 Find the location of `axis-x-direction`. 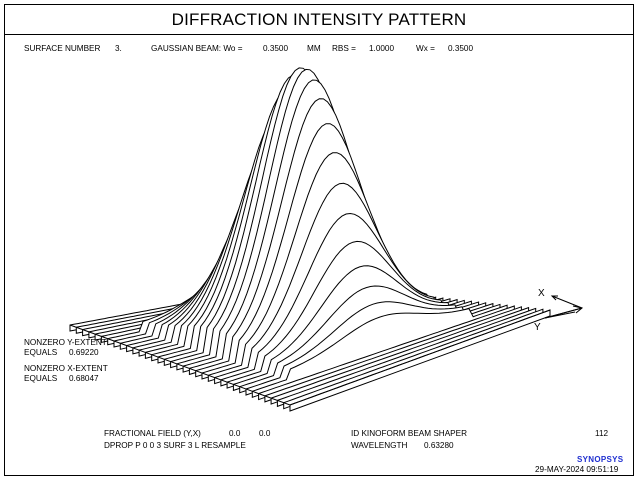

axis-x-direction is located at coordinates (567, 302).